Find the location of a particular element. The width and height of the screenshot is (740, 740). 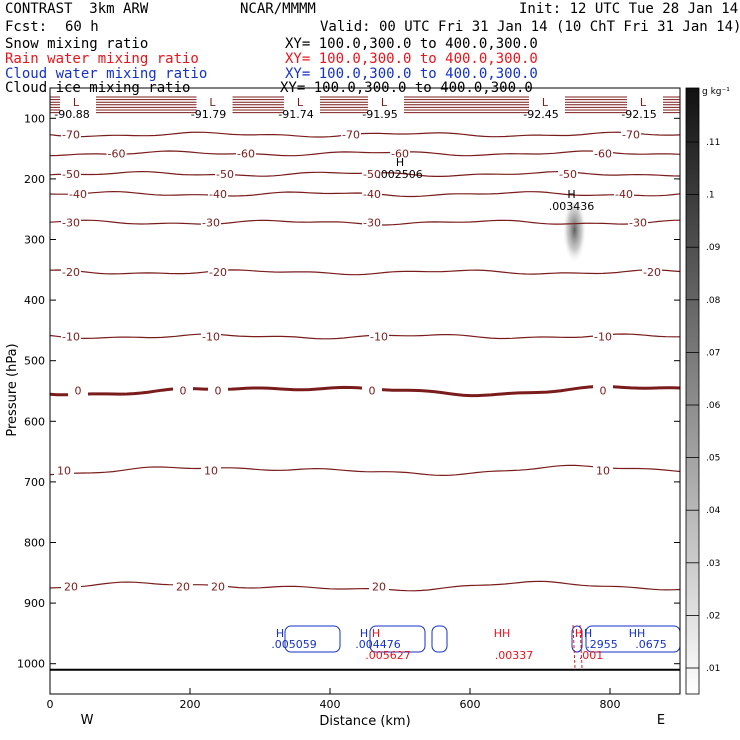

y-tick-label: 300 is located at coordinates (34, 240).